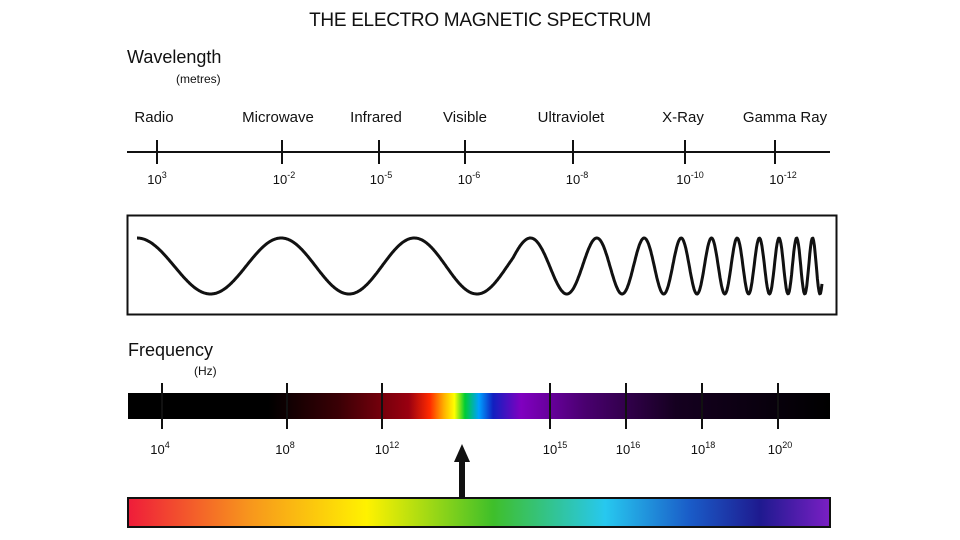  Describe the element at coordinates (465, 117) in the screenshot. I see `band-label-visible: Visible` at that location.